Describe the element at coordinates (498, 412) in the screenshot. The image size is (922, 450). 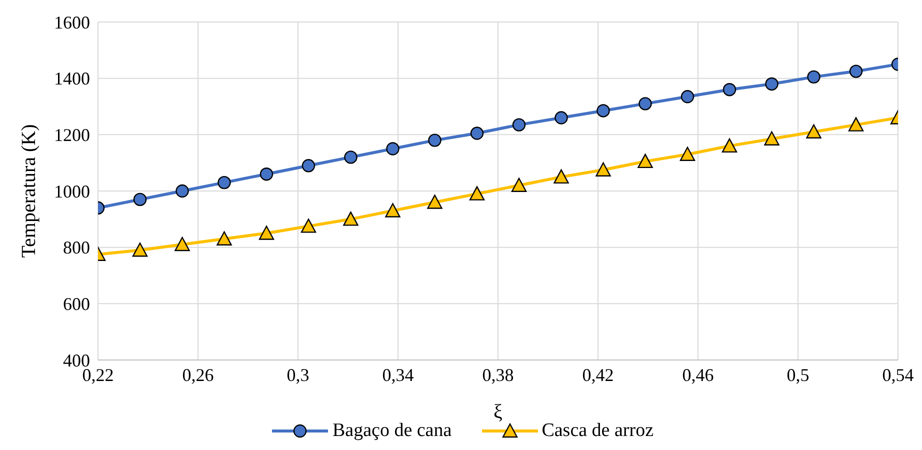
I see `x-axis-title: ξ` at that location.